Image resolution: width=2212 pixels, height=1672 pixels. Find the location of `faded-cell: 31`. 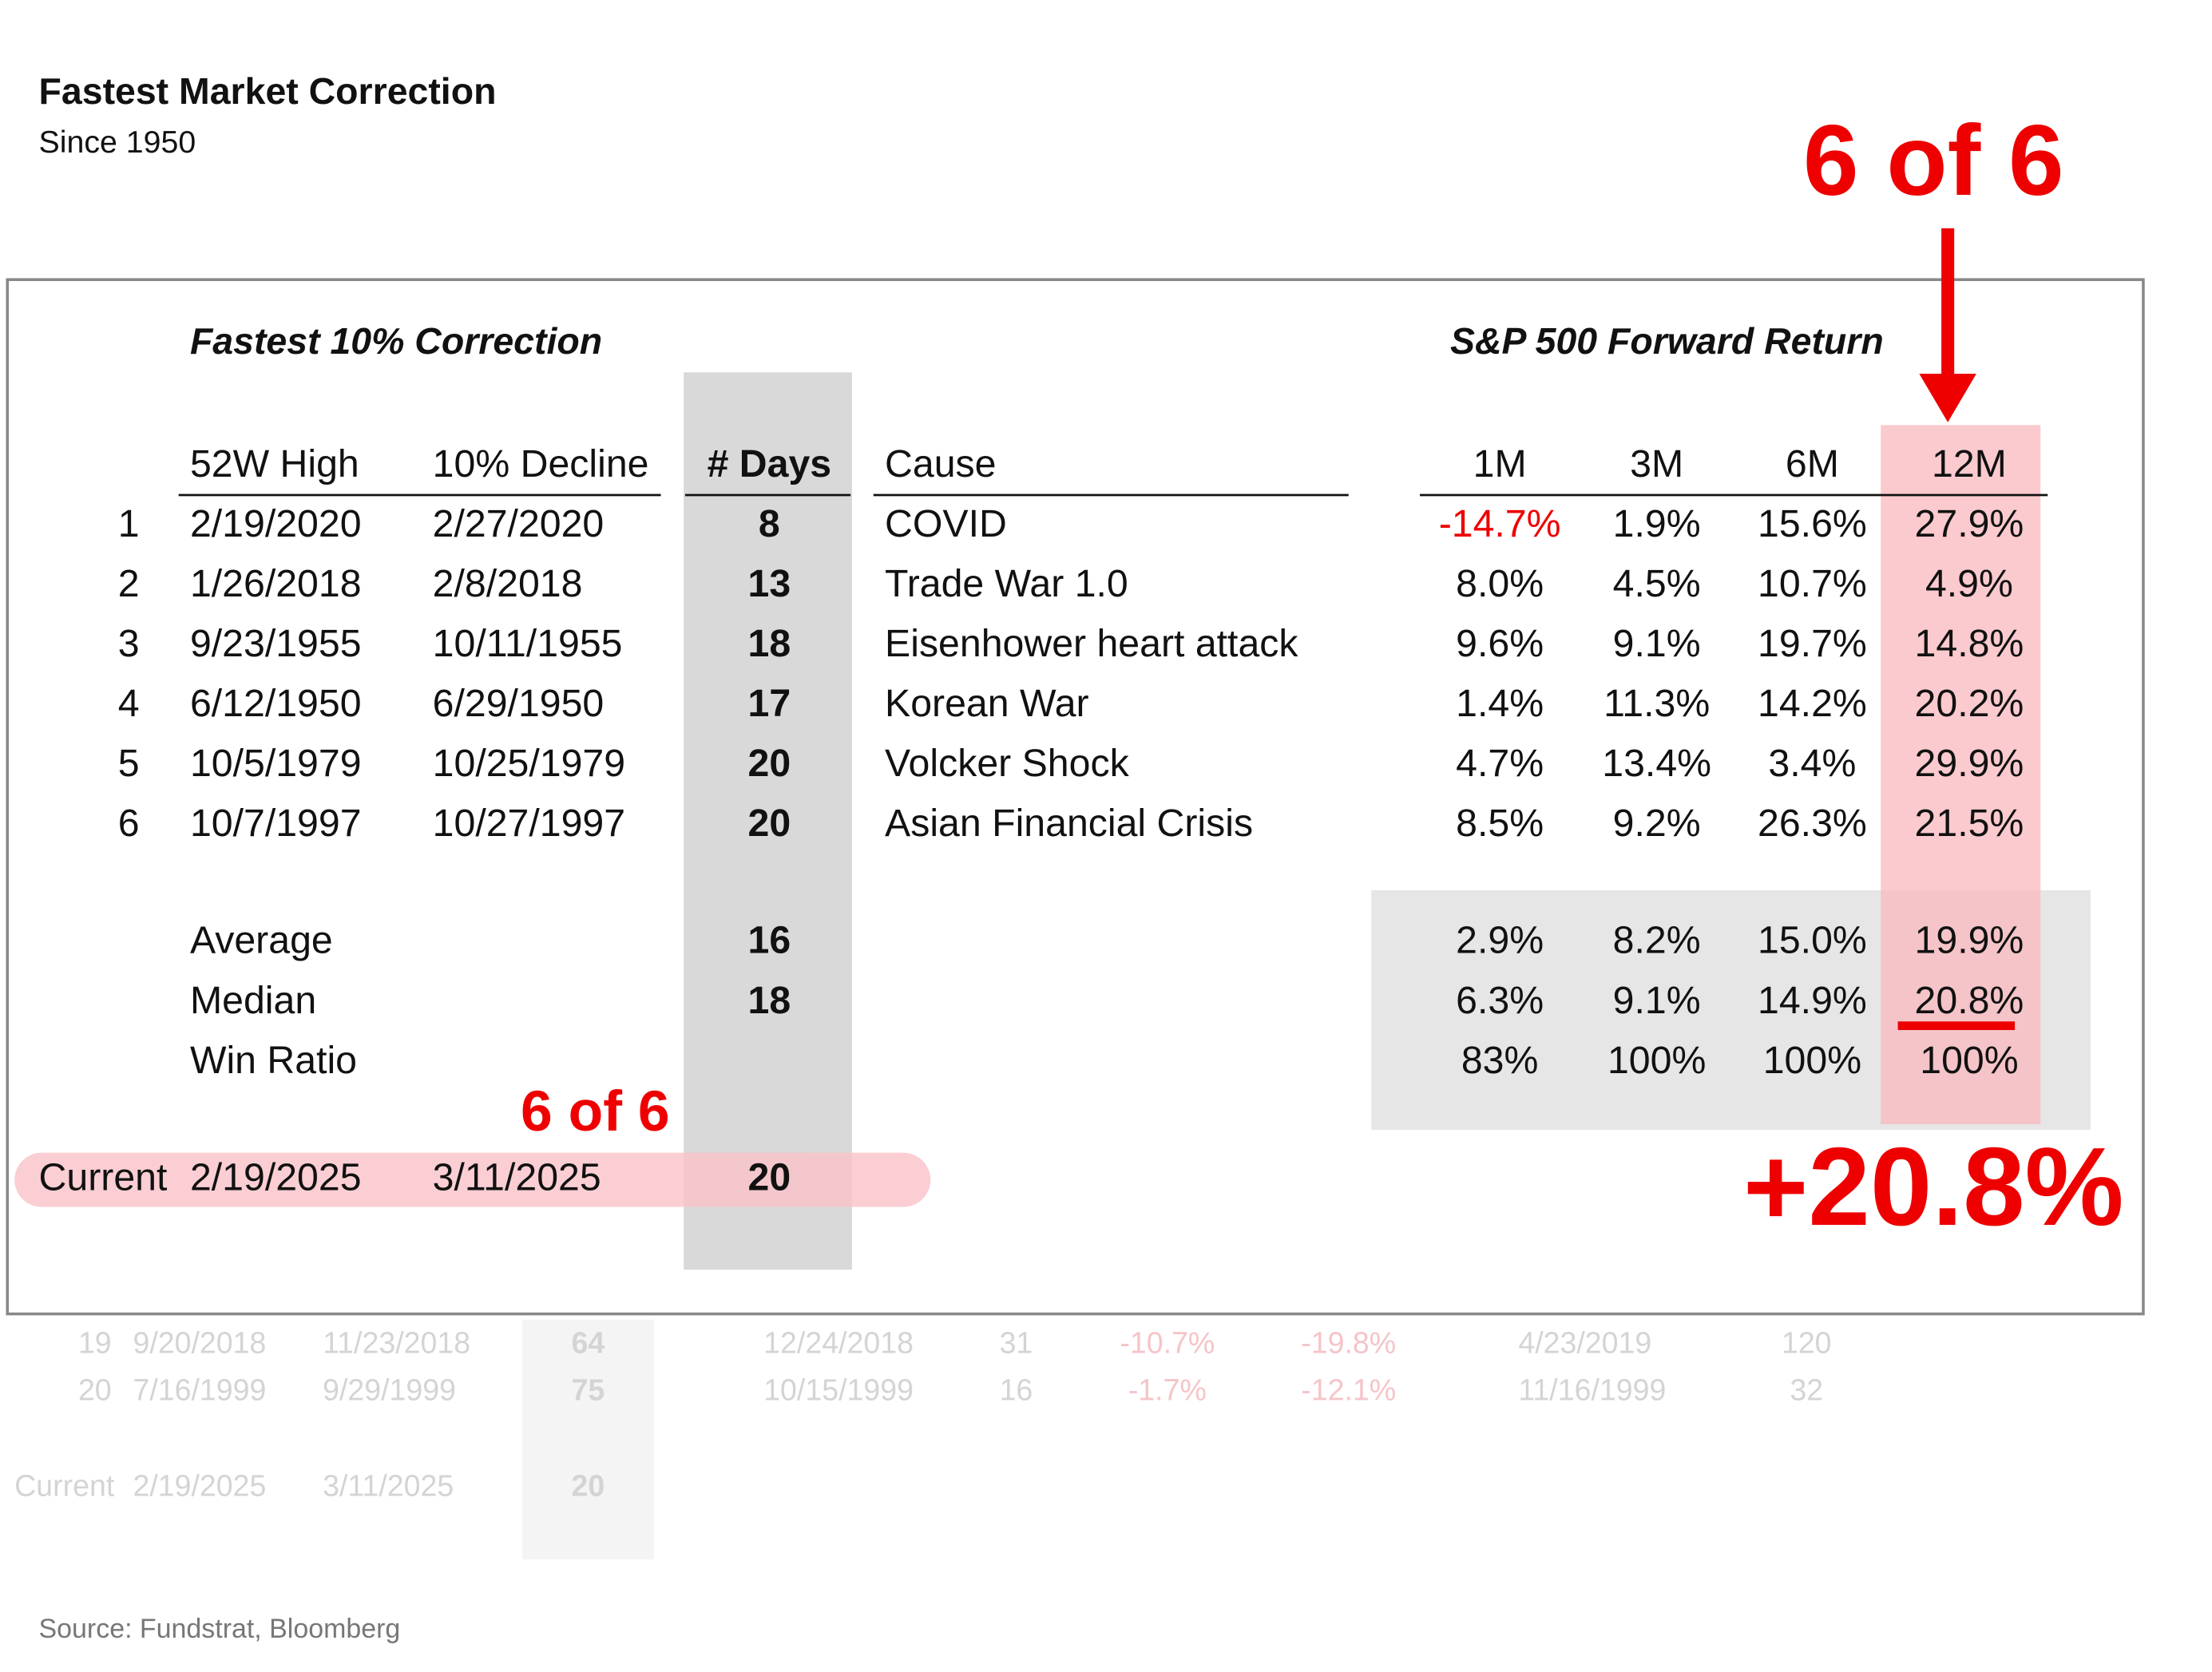

faded-cell: 31 is located at coordinates (1017, 1343).